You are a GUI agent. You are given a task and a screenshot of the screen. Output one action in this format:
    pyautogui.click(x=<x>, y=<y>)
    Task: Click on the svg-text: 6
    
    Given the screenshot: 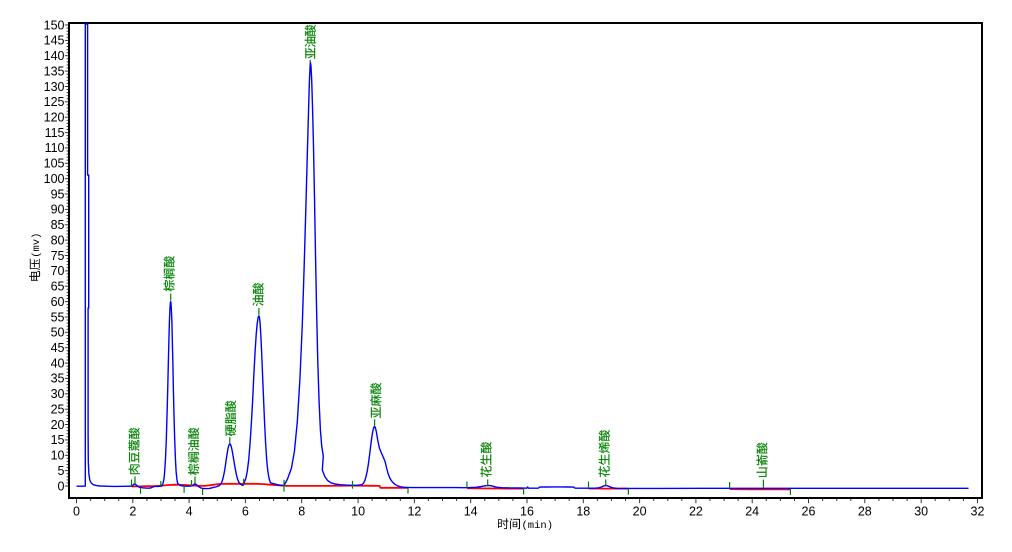 What is the action you would take?
    pyautogui.click(x=245, y=512)
    